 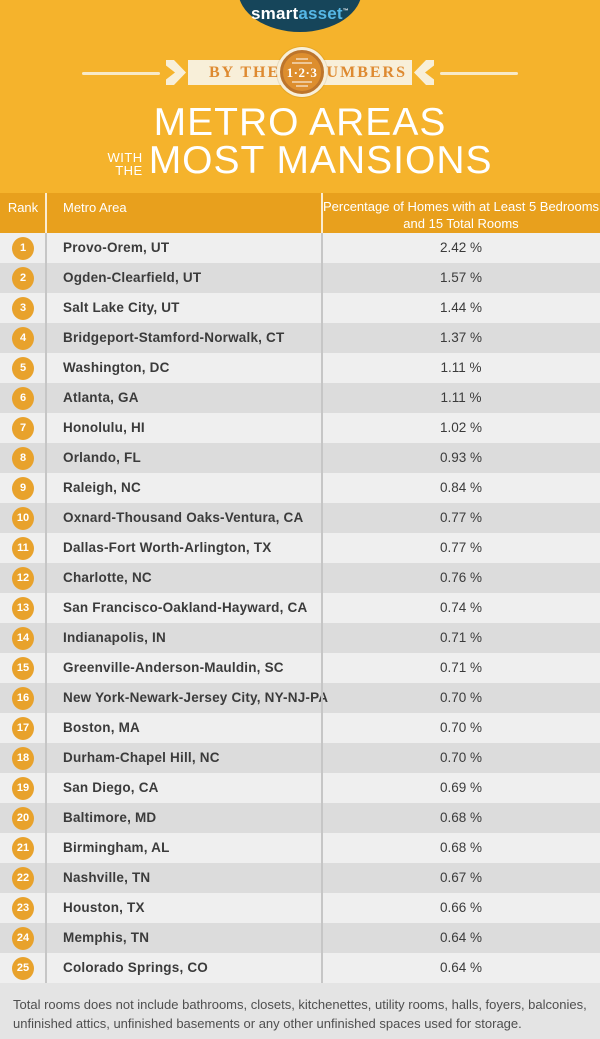 What do you see at coordinates (501, 215) in the screenshot?
I see `column-header-percentage-line2: 5 Bedrooms and 15 Total Rooms` at bounding box center [501, 215].